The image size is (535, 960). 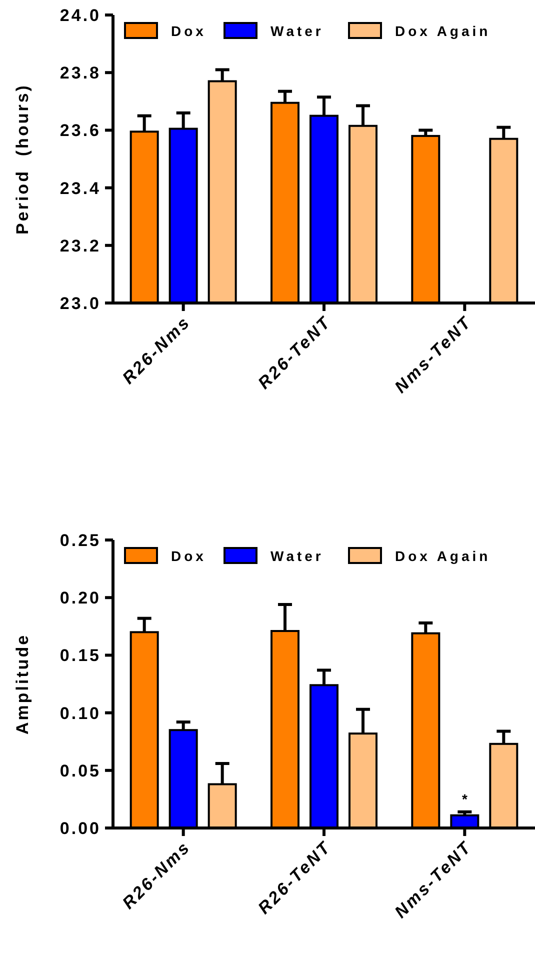 I want to click on y-tick-label: 0.00, so click(x=80, y=828).